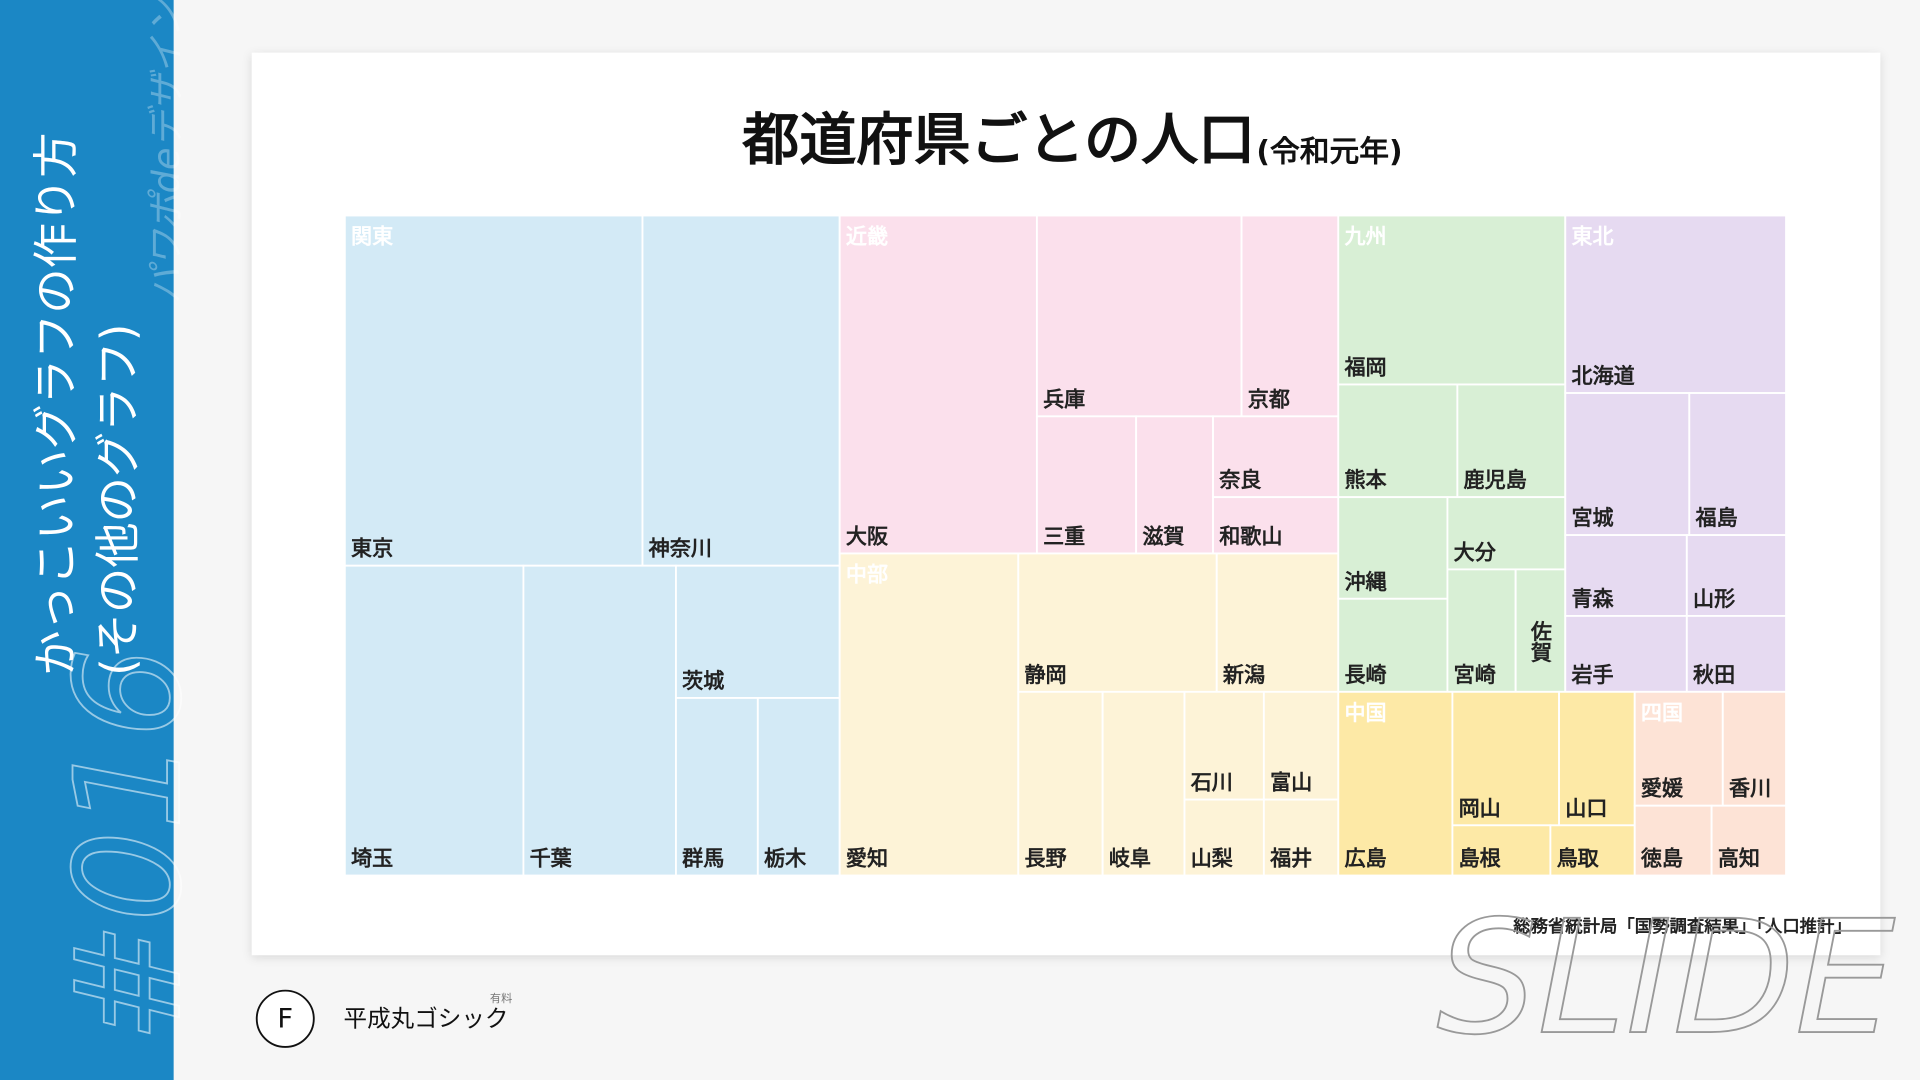 The width and height of the screenshot is (1920, 1080). Describe the element at coordinates (1163, 537) in the screenshot. I see `prefecture-label: 滋賀` at that location.